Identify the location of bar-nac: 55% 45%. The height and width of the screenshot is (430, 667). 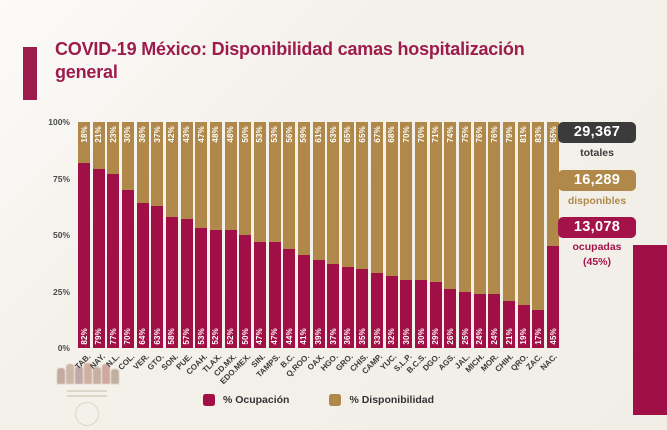
(553, 235).